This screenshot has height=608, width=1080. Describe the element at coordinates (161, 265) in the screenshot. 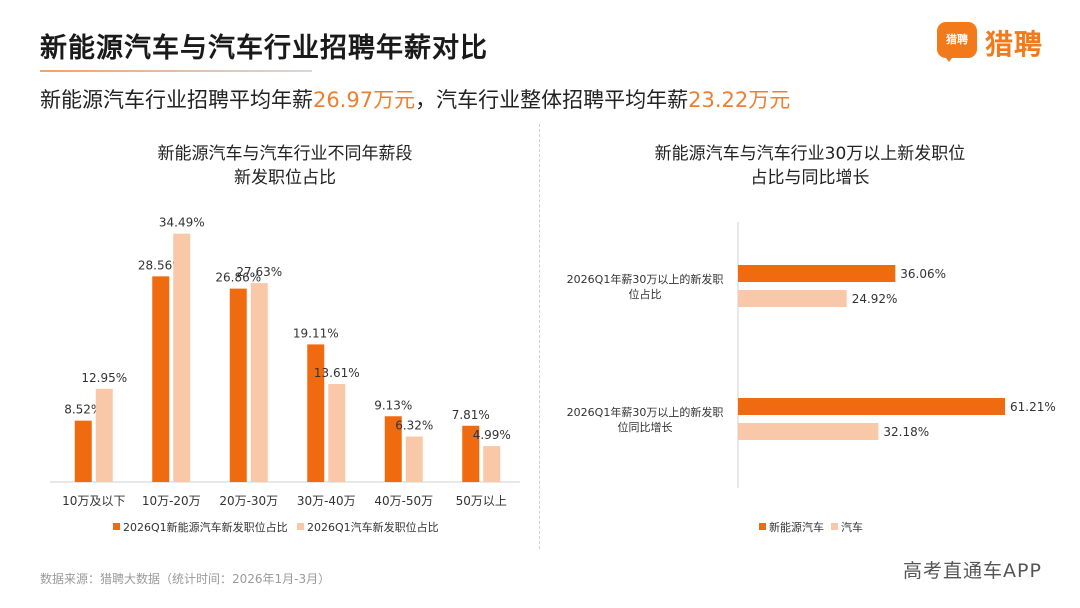

I see `bar-value-label: 28.56%` at that location.